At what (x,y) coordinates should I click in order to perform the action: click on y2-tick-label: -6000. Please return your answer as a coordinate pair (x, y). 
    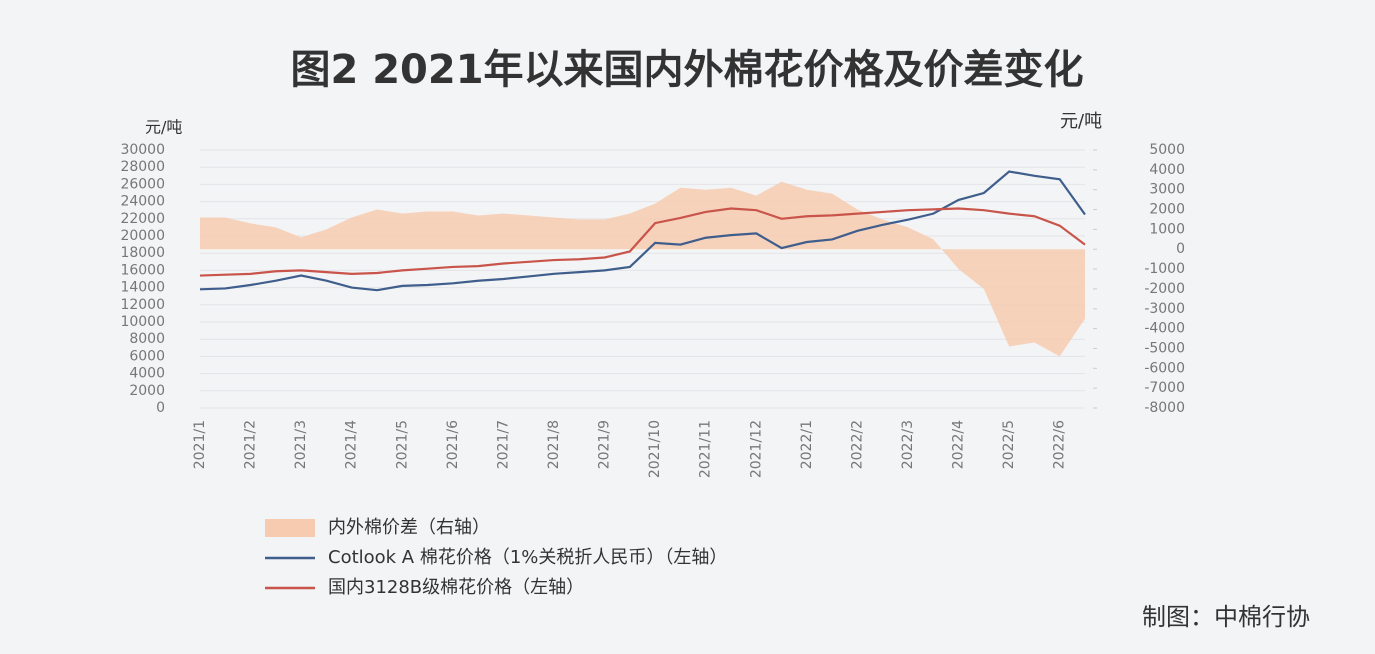
    Looking at the image, I should click on (1164, 368).